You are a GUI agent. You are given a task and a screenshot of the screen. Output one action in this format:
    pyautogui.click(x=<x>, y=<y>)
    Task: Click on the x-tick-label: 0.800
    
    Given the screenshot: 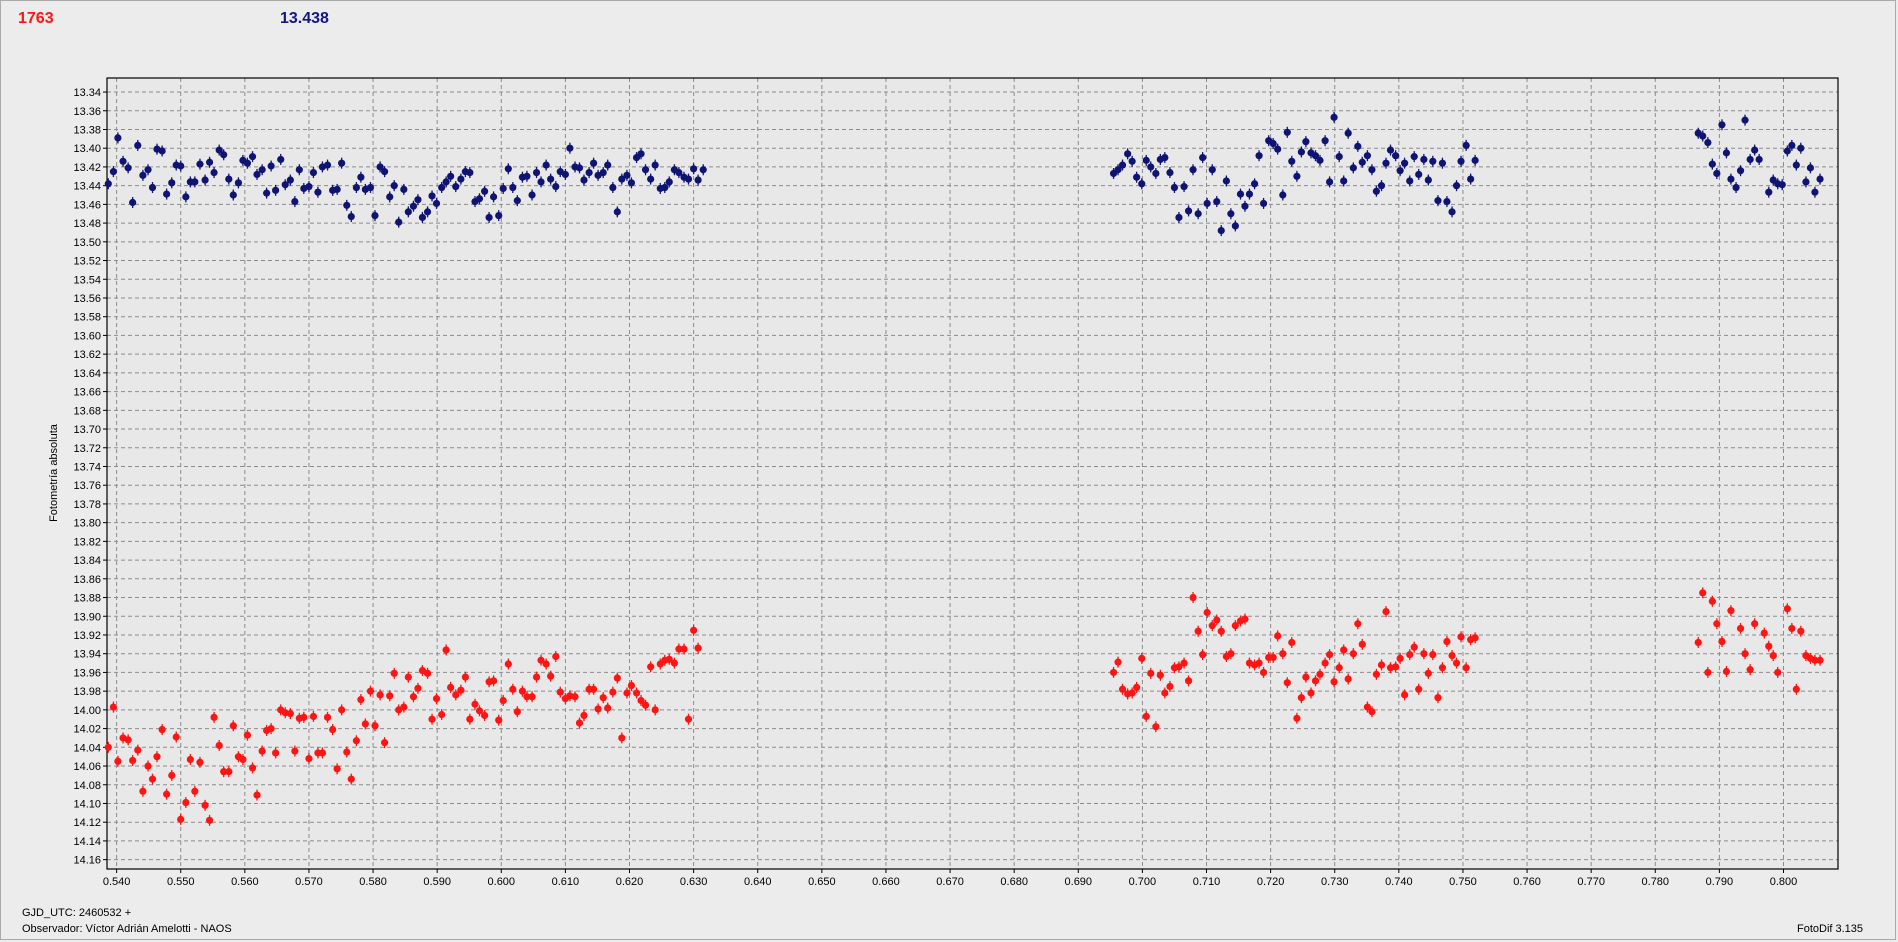 What is the action you would take?
    pyautogui.click(x=1784, y=882)
    